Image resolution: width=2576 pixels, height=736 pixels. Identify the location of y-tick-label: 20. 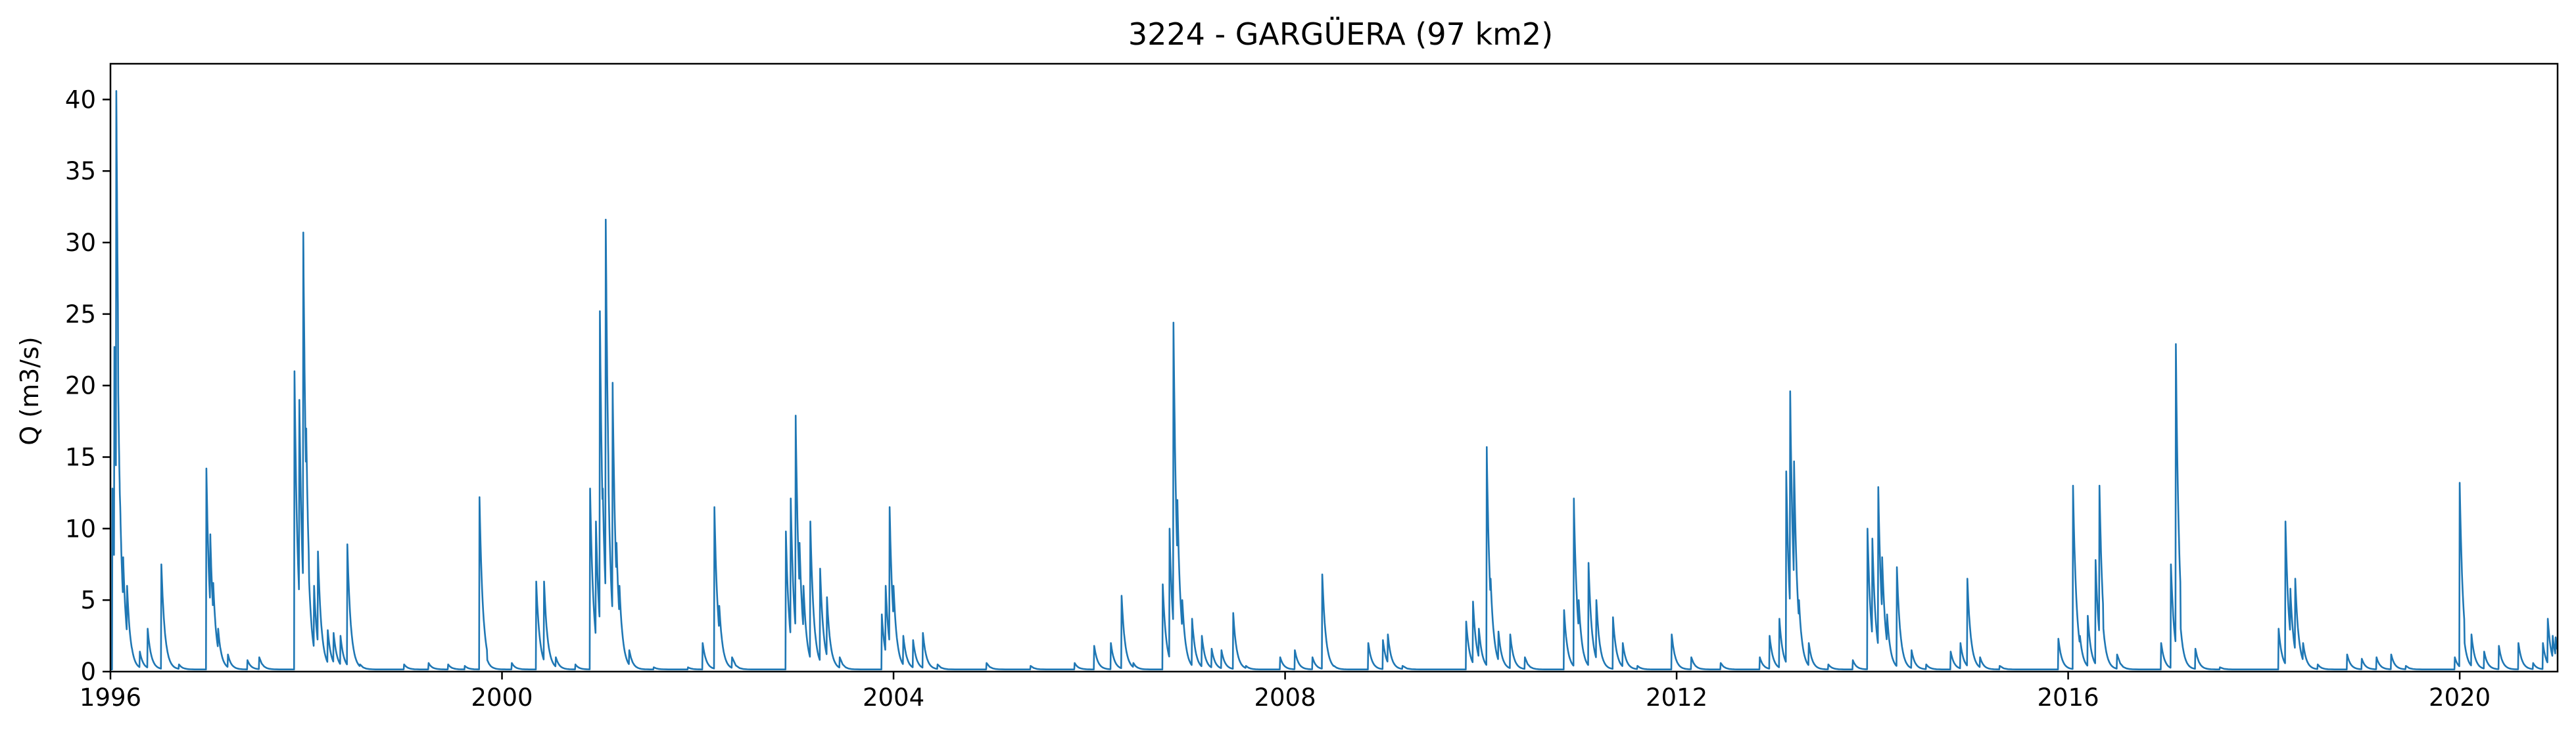
(81, 386).